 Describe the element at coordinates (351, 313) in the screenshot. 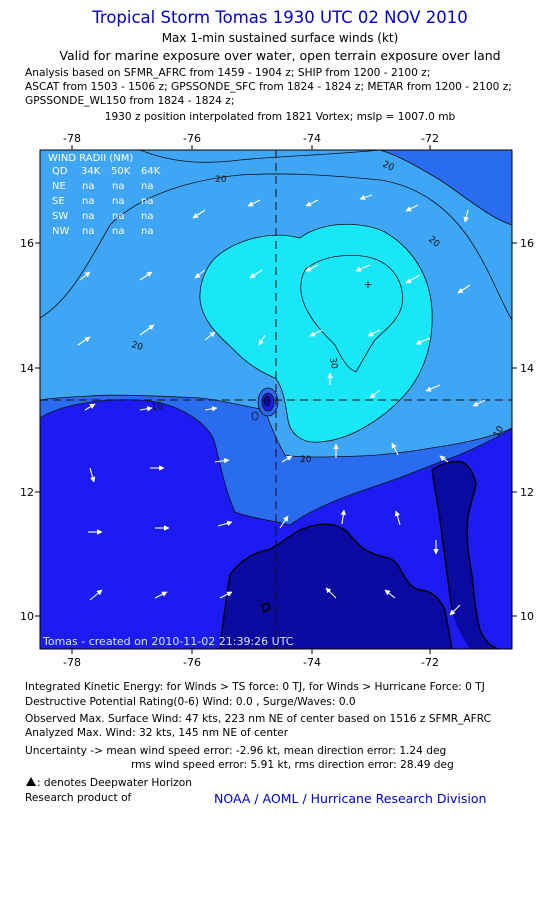

I see `wind-band-max` at that location.